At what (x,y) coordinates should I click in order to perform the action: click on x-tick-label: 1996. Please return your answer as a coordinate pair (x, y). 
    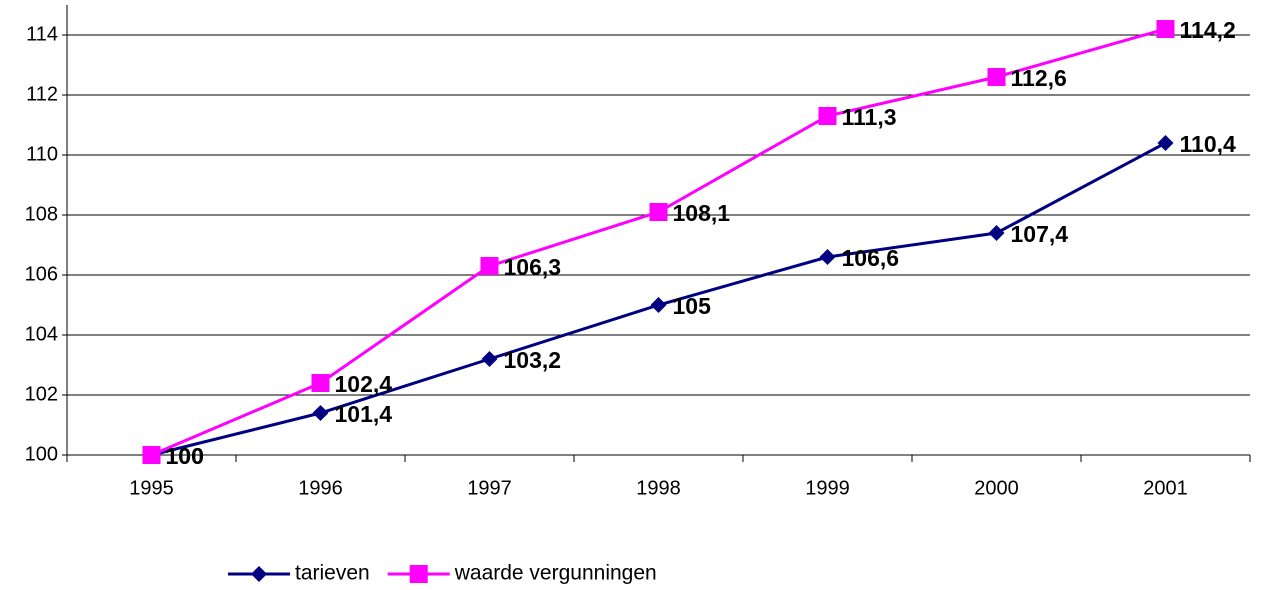
    Looking at the image, I should click on (320, 488).